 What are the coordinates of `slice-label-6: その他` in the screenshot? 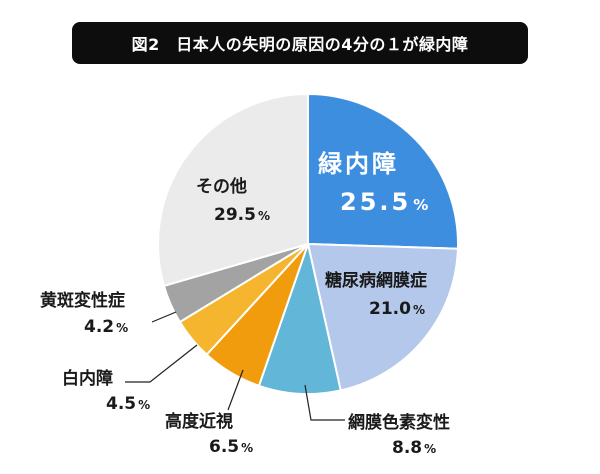 It's located at (221, 186).